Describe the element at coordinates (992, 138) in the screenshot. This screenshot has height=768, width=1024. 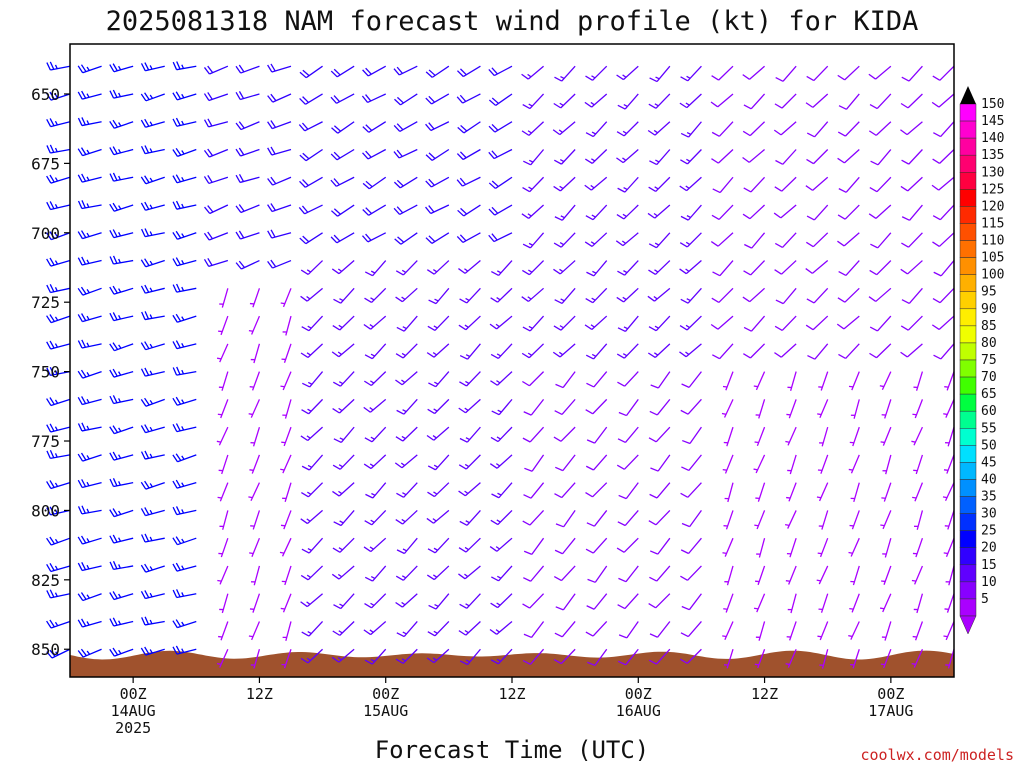
I see `colorbar-label: 140` at that location.